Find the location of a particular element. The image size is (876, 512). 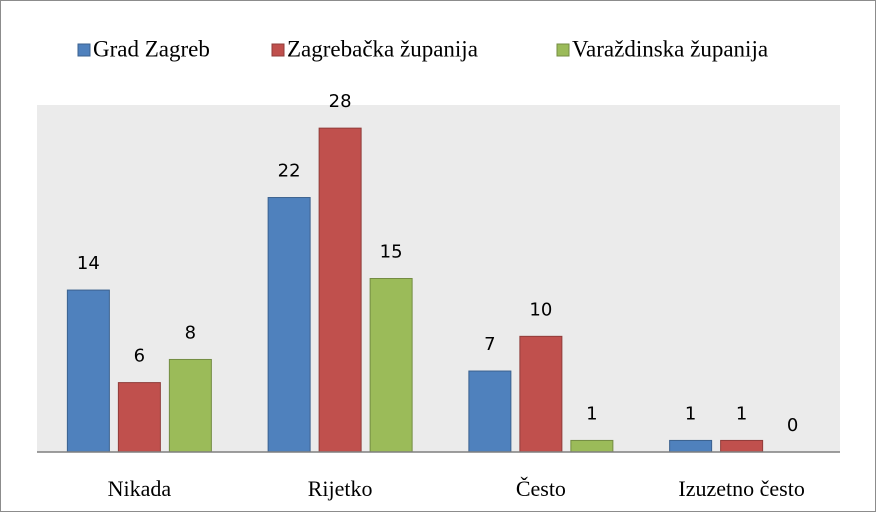

legend-label: Varaždinska županija is located at coordinates (670, 48).